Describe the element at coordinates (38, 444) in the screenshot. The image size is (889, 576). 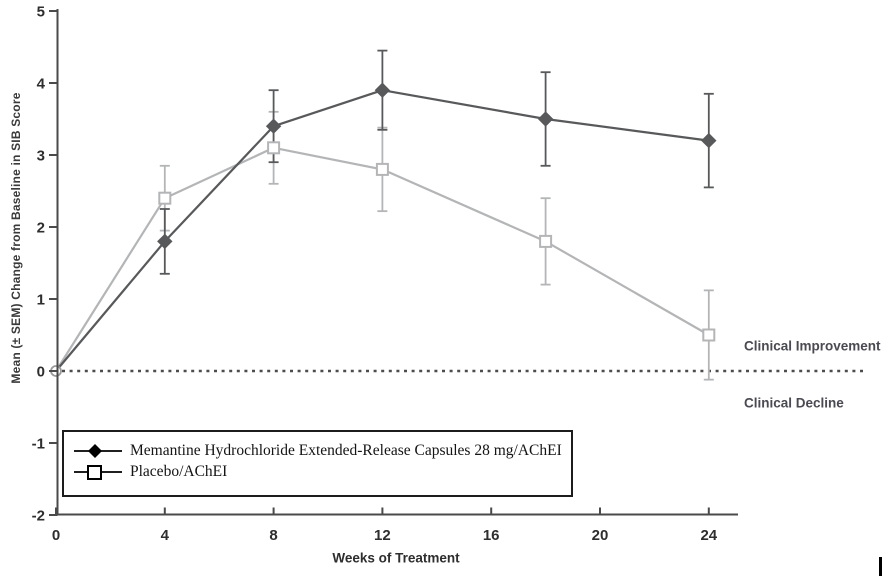
I see `y-tick-label: -1` at that location.